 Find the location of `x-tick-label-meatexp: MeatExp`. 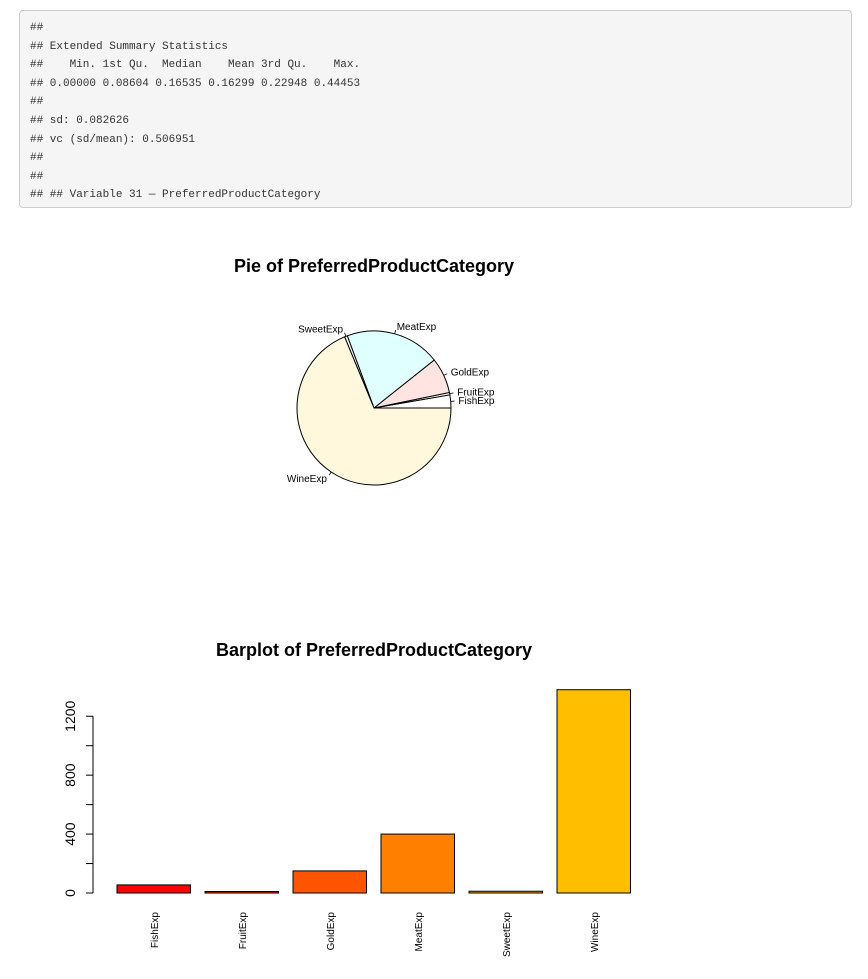

x-tick-label-meatexp: MeatExp is located at coordinates (419, 932).